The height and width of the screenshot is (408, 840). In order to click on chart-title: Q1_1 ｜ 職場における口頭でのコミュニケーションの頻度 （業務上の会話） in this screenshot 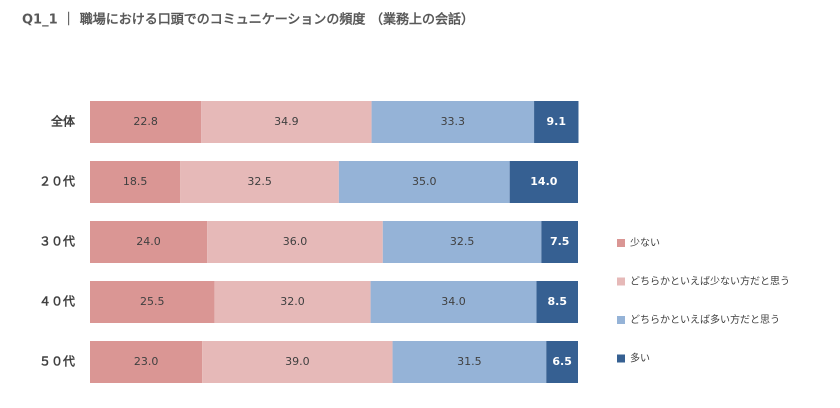, I will do `click(248, 20)`.